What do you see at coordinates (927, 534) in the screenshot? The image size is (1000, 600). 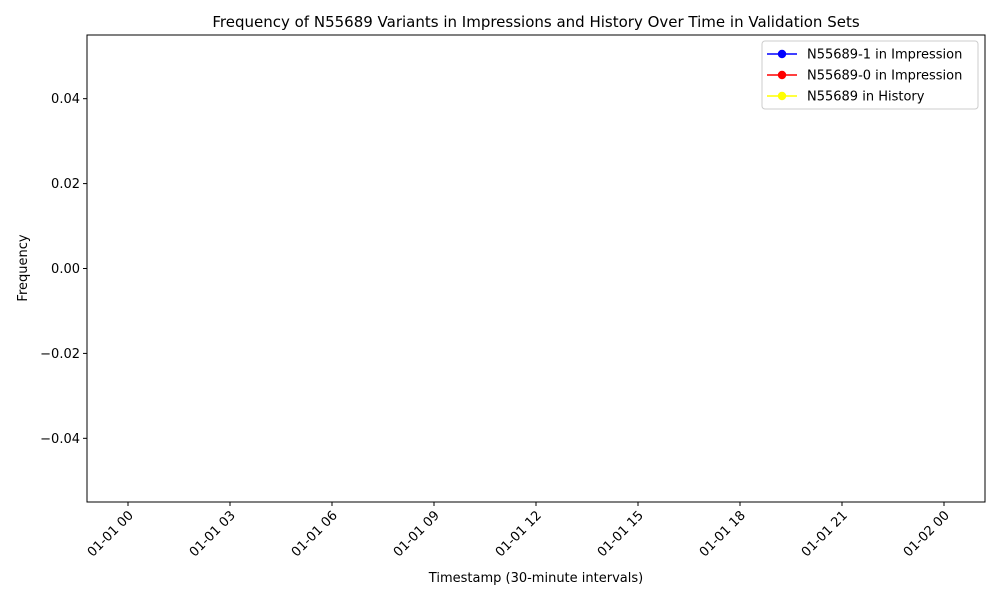 I see `x-tick-label: 01-02 00` at bounding box center [927, 534].